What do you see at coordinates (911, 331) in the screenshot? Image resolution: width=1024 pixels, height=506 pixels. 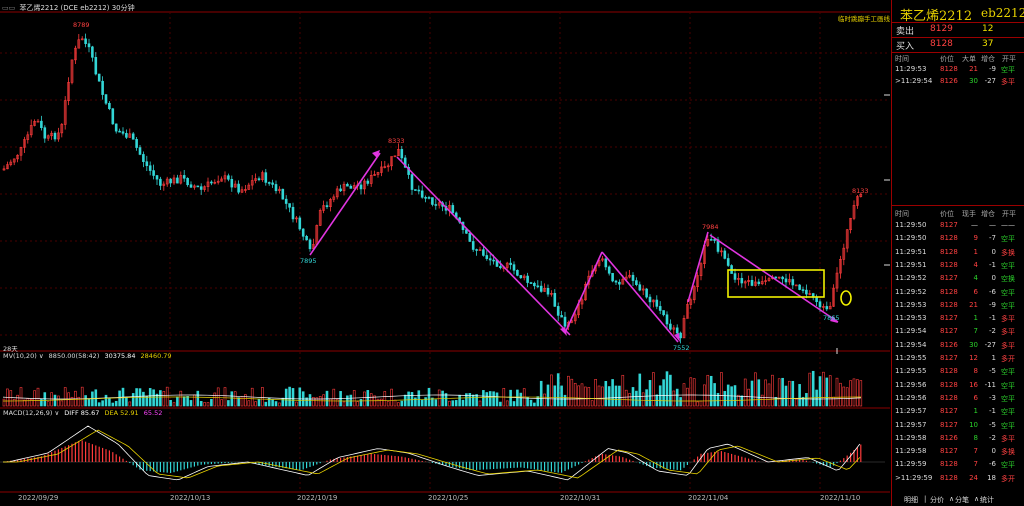 I see `tick-time: 11:29:54` at bounding box center [911, 331].